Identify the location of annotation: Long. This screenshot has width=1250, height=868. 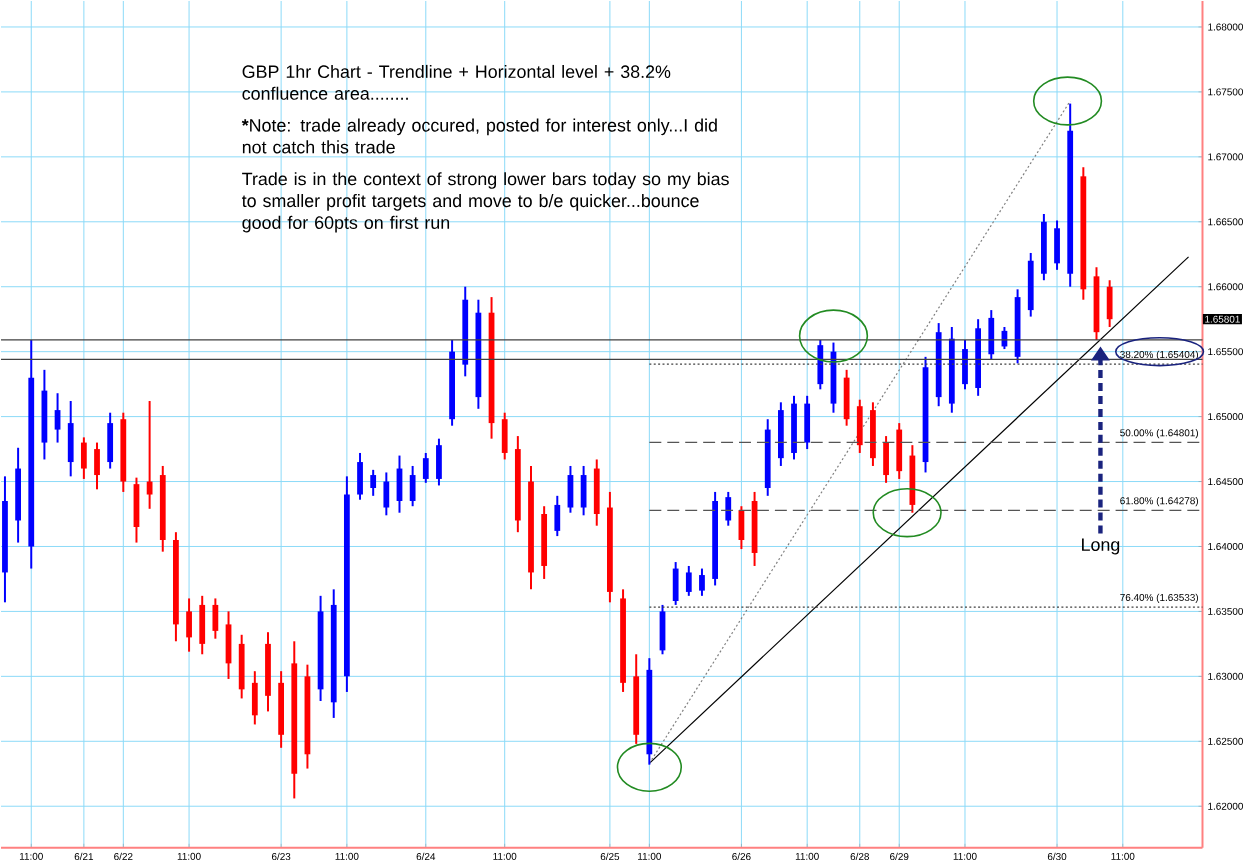
(1101, 546).